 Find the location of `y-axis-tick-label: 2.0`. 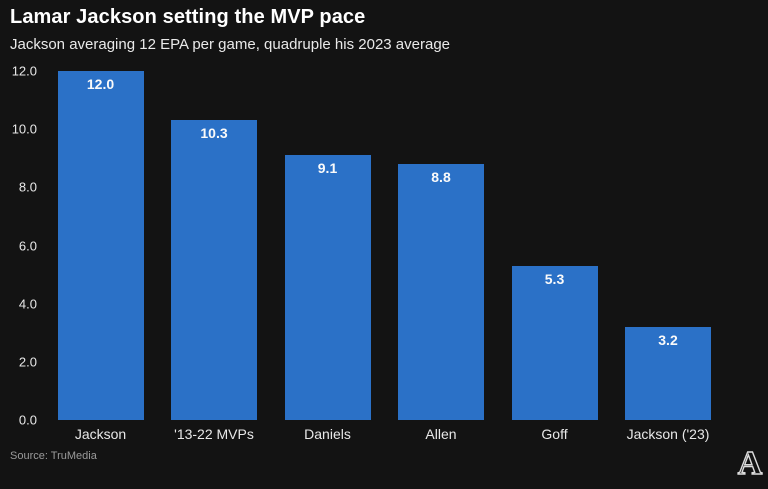

y-axis-tick-label: 2.0 is located at coordinates (27, 362).